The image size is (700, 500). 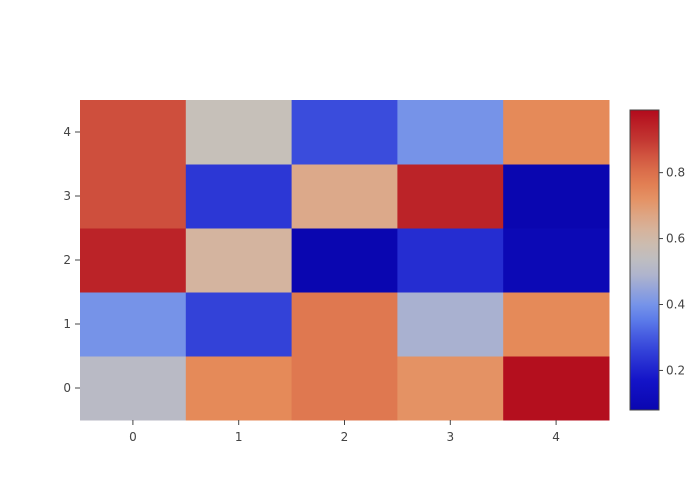 I want to click on heatmap-cell-x3-y0, so click(x=450, y=388).